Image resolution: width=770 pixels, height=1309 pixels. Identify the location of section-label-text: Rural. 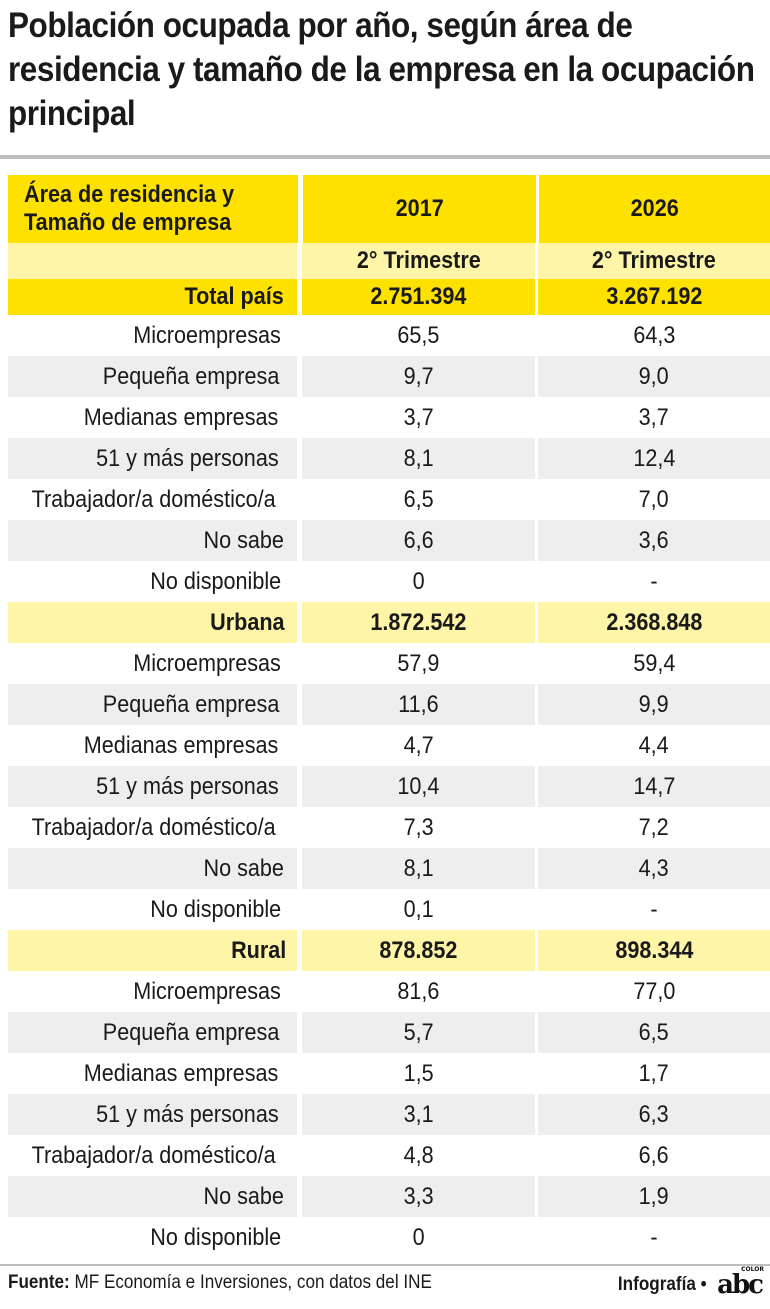
(258, 950).